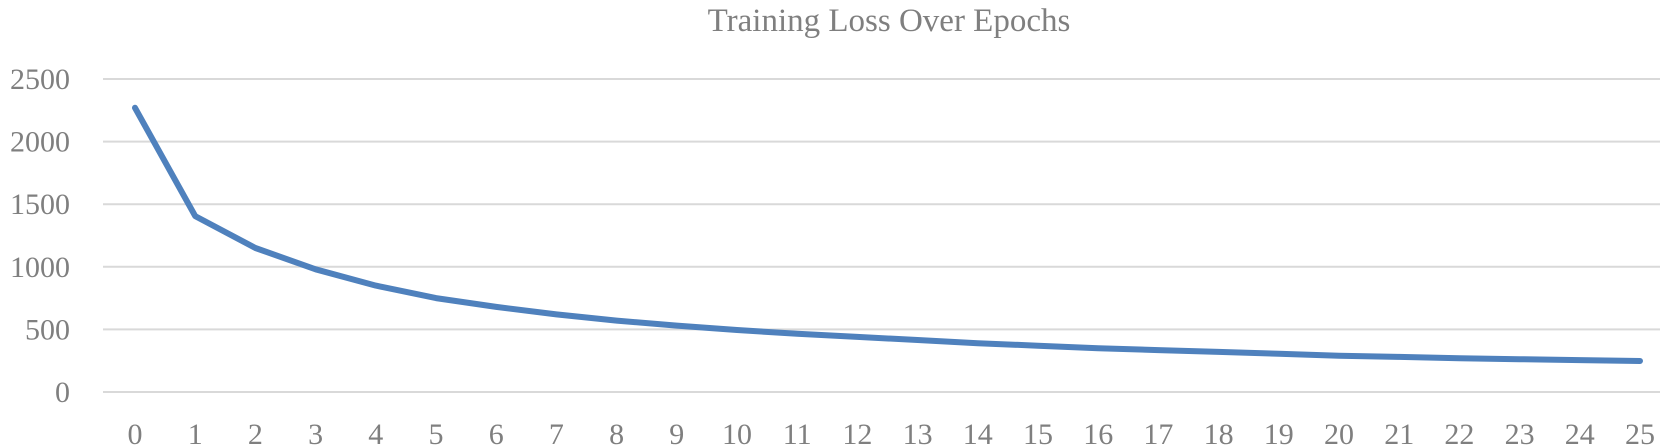  What do you see at coordinates (889, 21) in the screenshot?
I see `chart-title: Training Loss Over Epochs` at bounding box center [889, 21].